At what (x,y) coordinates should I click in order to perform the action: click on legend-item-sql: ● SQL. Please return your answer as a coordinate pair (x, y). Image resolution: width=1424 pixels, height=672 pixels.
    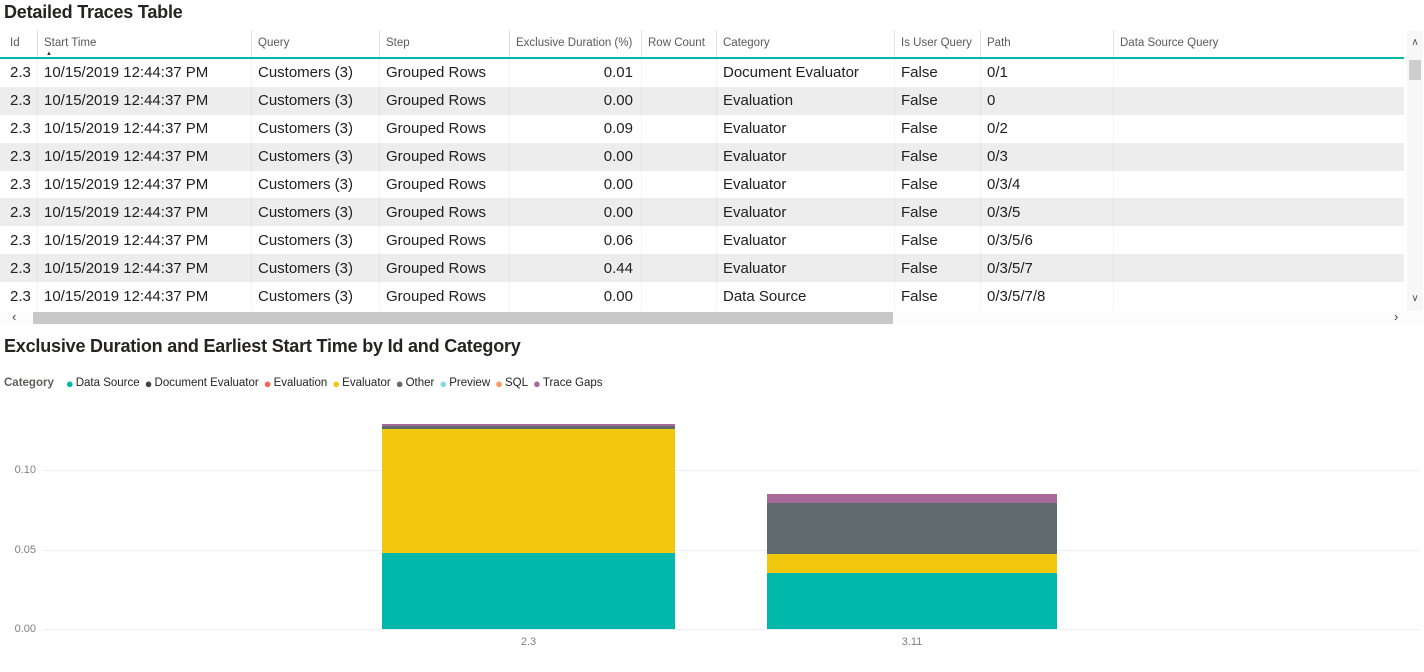
    Looking at the image, I should click on (511, 383).